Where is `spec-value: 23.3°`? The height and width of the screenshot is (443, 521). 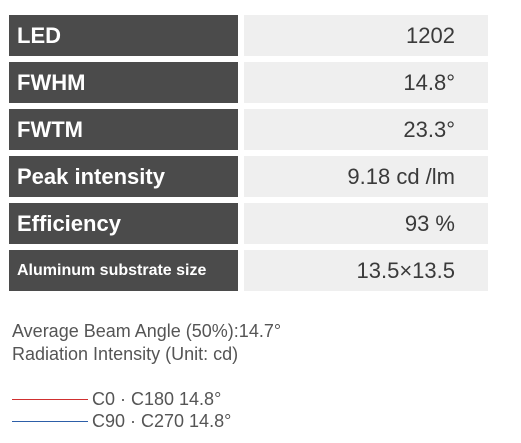 spec-value: 23.3° is located at coordinates (366, 129).